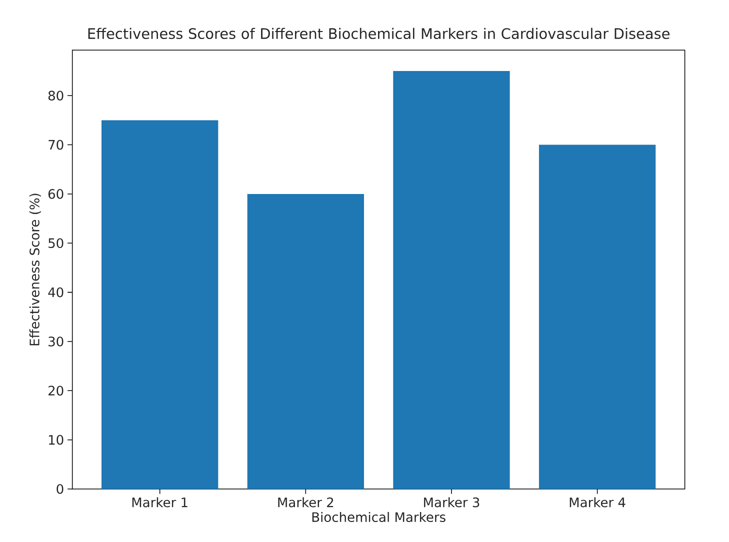  I want to click on y-tick-label: 0, so click(60, 489).